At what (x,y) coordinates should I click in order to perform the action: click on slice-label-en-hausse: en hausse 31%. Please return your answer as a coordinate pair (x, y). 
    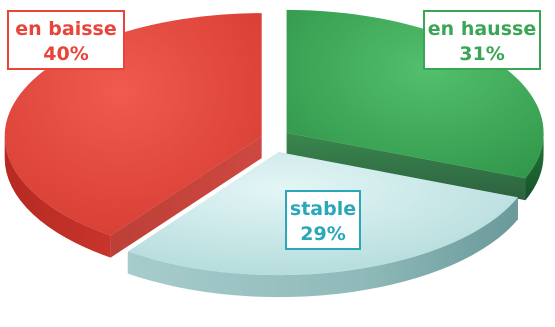
    Looking at the image, I should click on (482, 40).